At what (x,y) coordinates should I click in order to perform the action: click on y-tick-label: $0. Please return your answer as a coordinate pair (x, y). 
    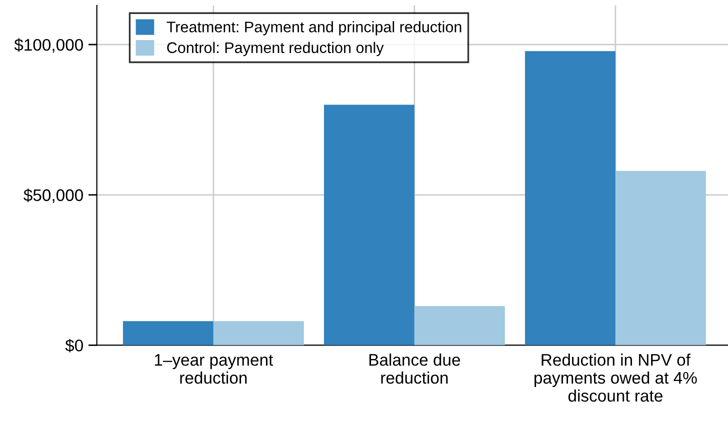
    Looking at the image, I should click on (74, 345).